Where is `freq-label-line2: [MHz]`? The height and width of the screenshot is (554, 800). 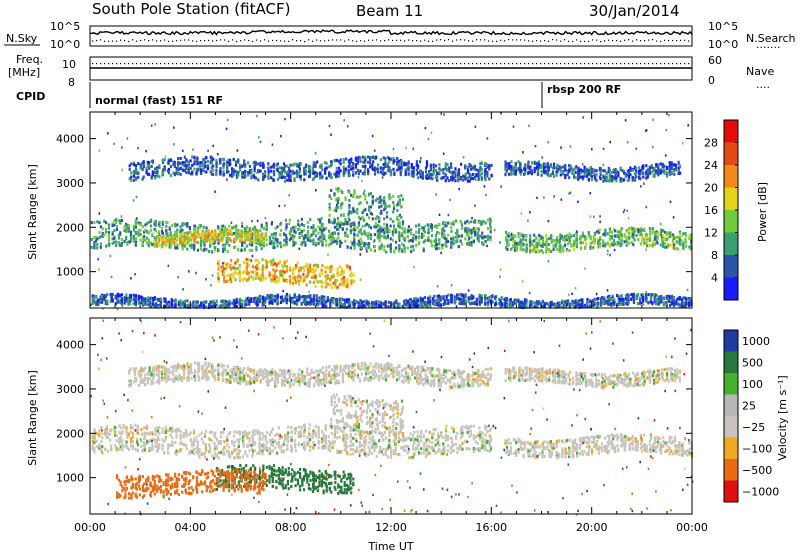 freq-label-line2: [MHz] is located at coordinates (24, 72).